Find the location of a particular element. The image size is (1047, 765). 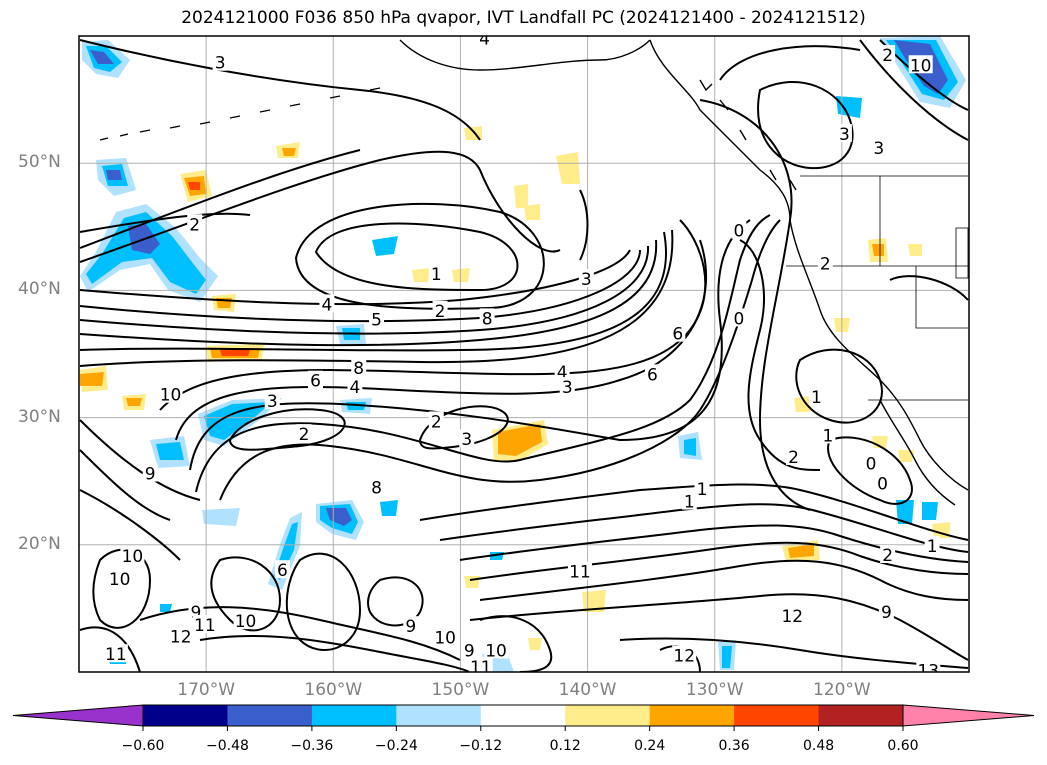

contour-label: 13 is located at coordinates (928, 672).